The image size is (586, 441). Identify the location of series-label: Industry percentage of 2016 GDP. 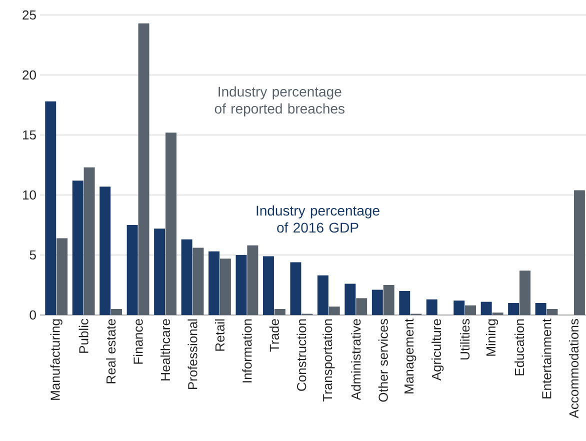
(318, 219).